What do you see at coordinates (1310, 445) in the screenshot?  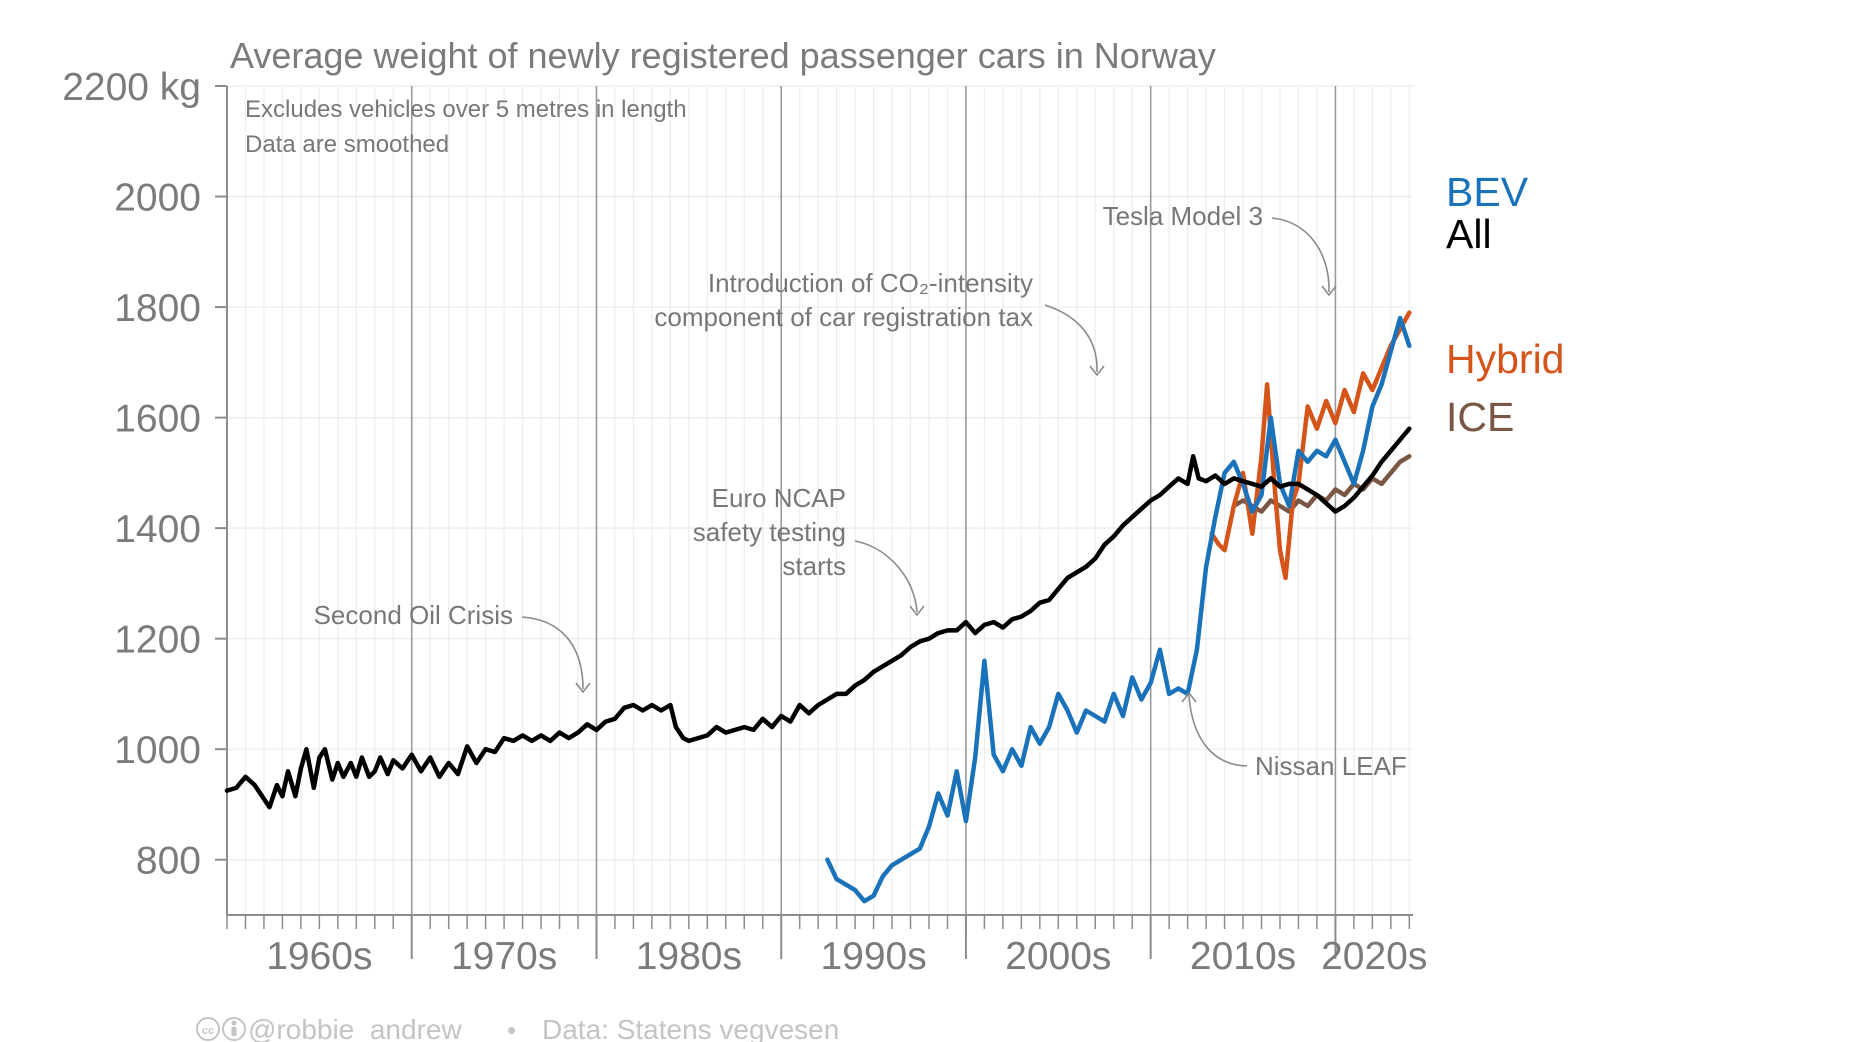 I see `series-line-hybrid` at bounding box center [1310, 445].